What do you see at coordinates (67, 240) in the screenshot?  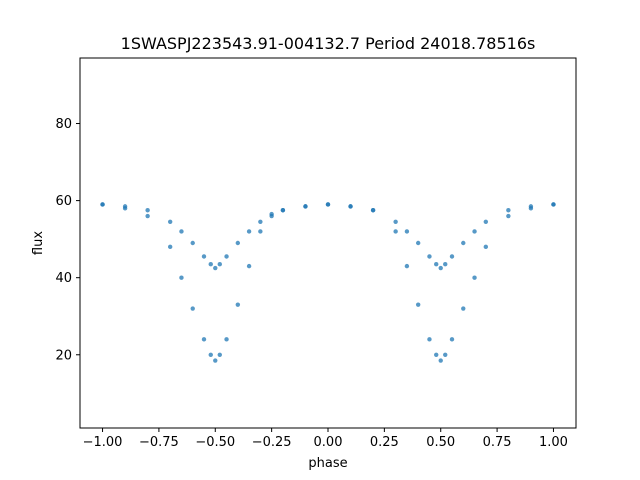 I see `y-axis-ticks: 20 40 60 80` at bounding box center [67, 240].